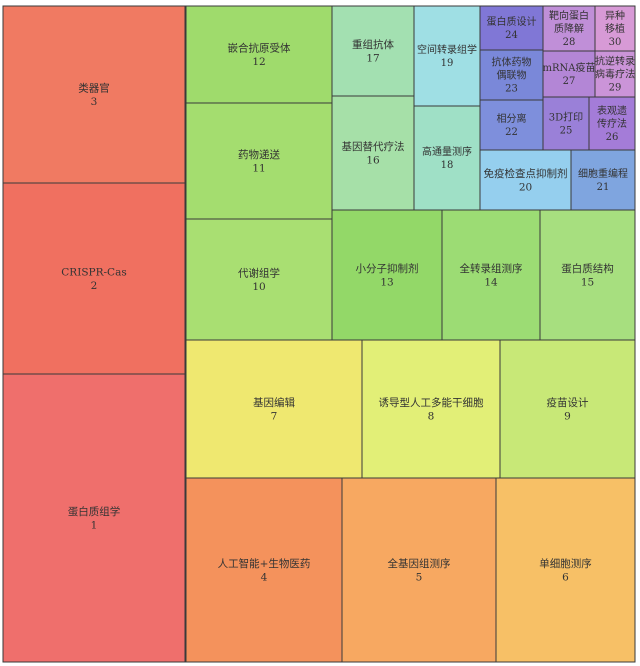  I want to click on treemap-cell-rank: 16, so click(373, 160).